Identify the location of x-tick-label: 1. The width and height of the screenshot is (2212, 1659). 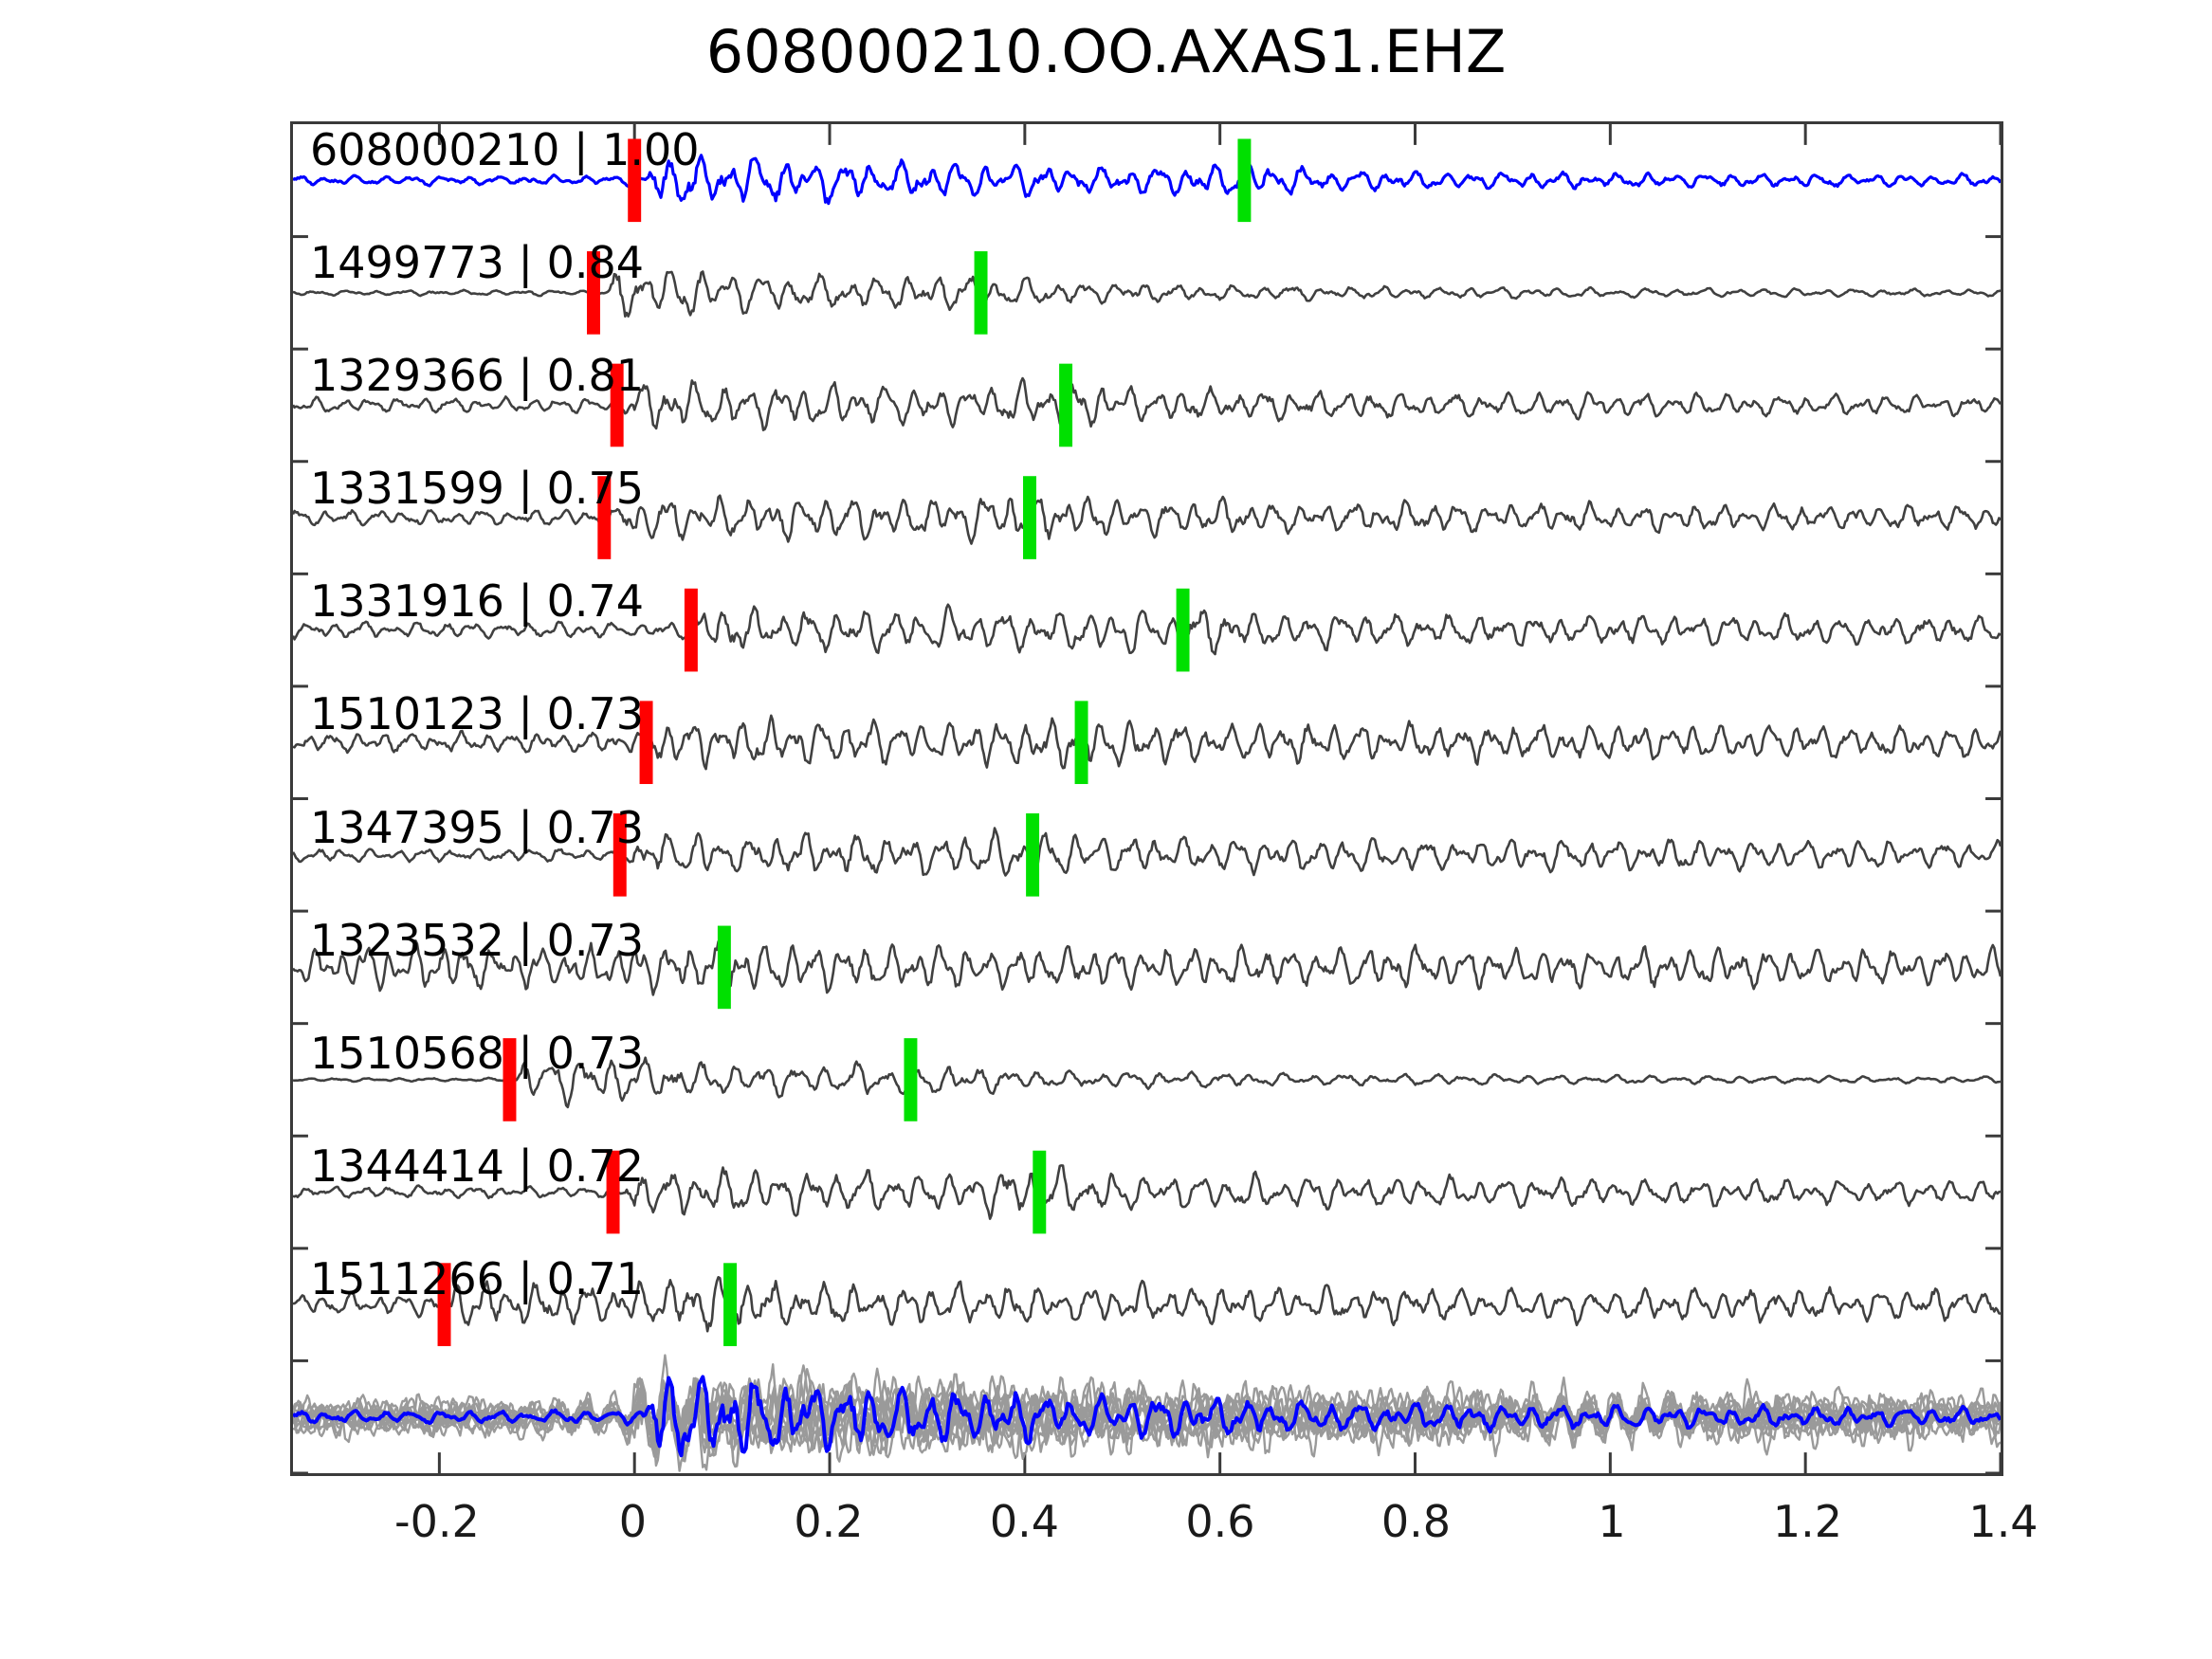
(1612, 1521).